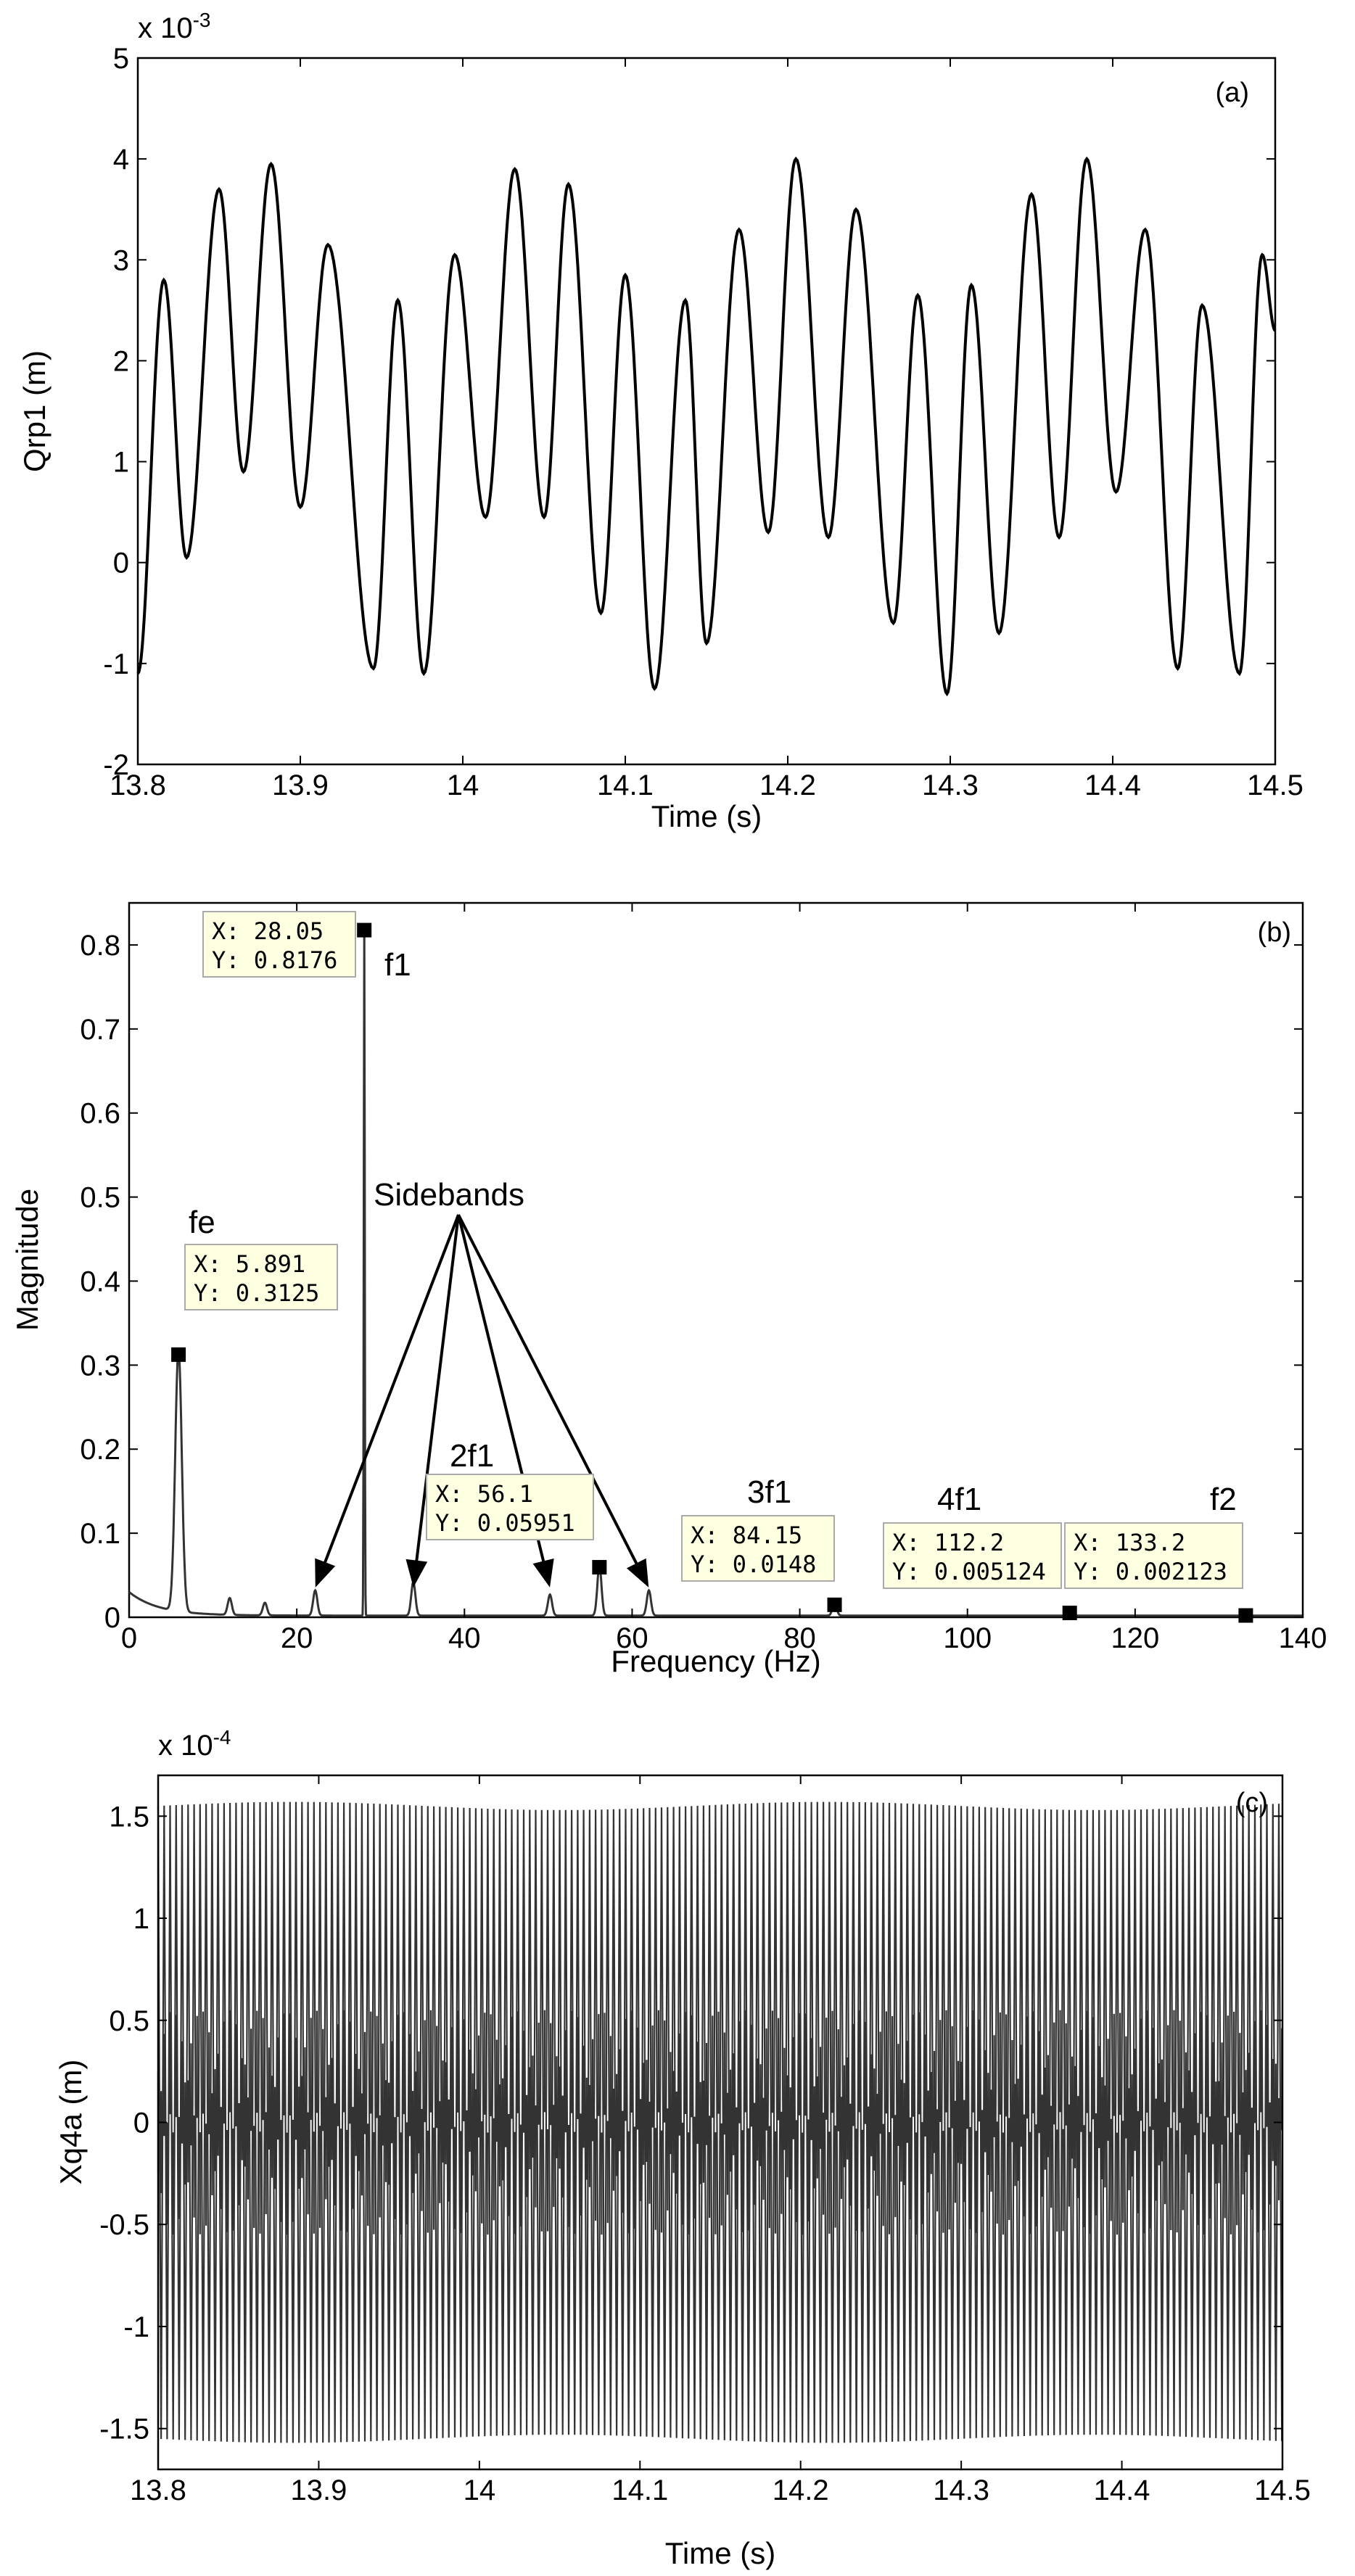 The width and height of the screenshot is (1355, 2576). Describe the element at coordinates (948, 1542) in the screenshot. I see `datatip-4f1-x: X: 112.2` at that location.